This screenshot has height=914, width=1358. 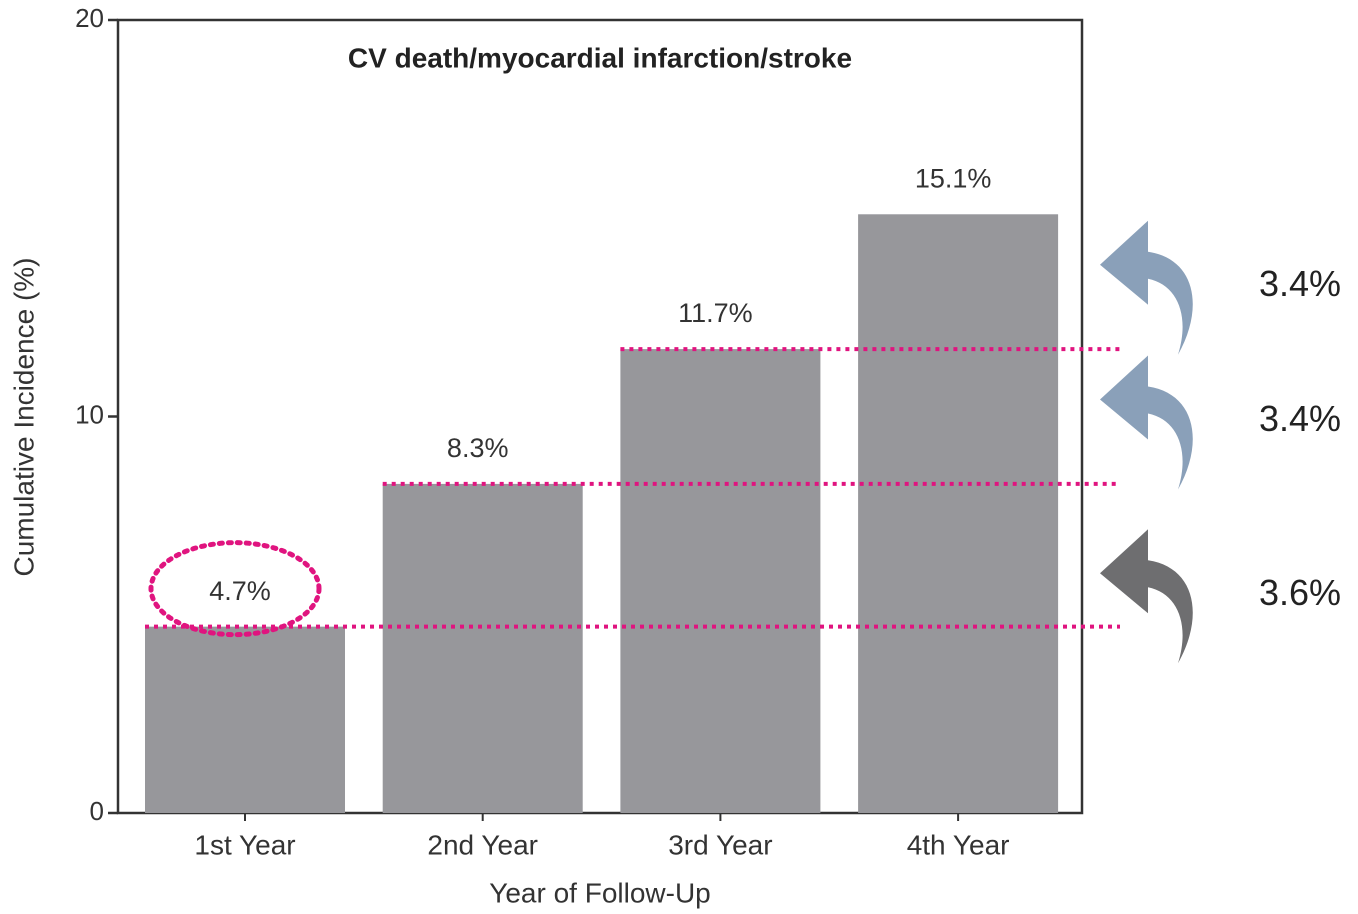 What do you see at coordinates (720, 844) in the screenshot?
I see `x-tick-label: 3rd Year` at bounding box center [720, 844].